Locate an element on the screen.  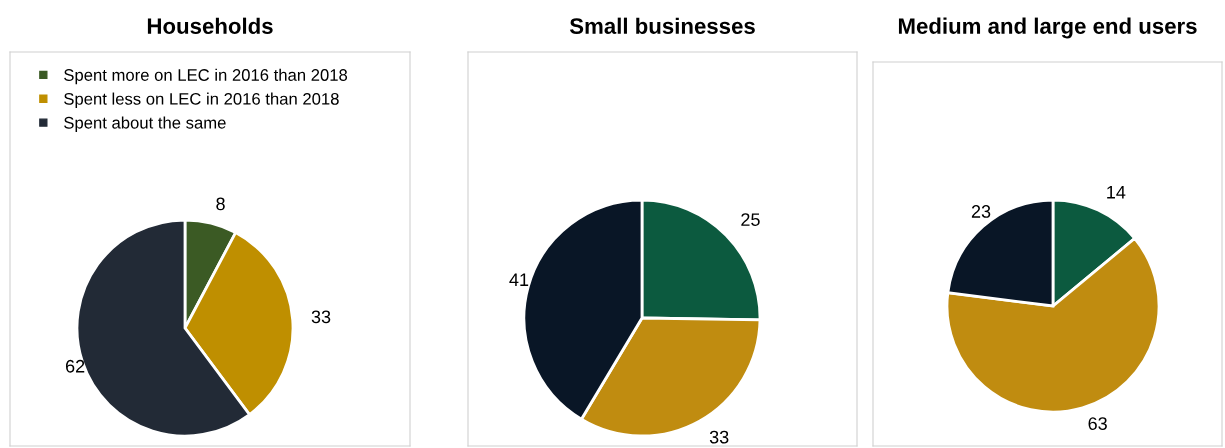
legend-label: Spent about the same is located at coordinates (145, 124).